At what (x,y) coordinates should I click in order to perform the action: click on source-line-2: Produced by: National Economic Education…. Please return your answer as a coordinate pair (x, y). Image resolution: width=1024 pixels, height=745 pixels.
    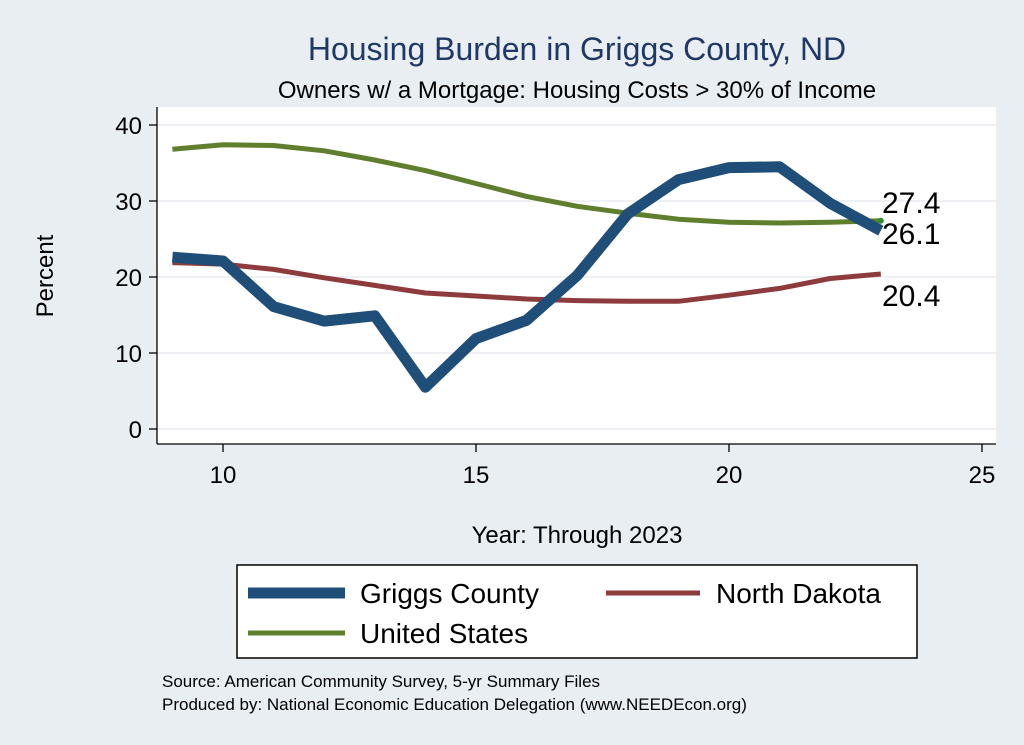
    Looking at the image, I should click on (454, 704).